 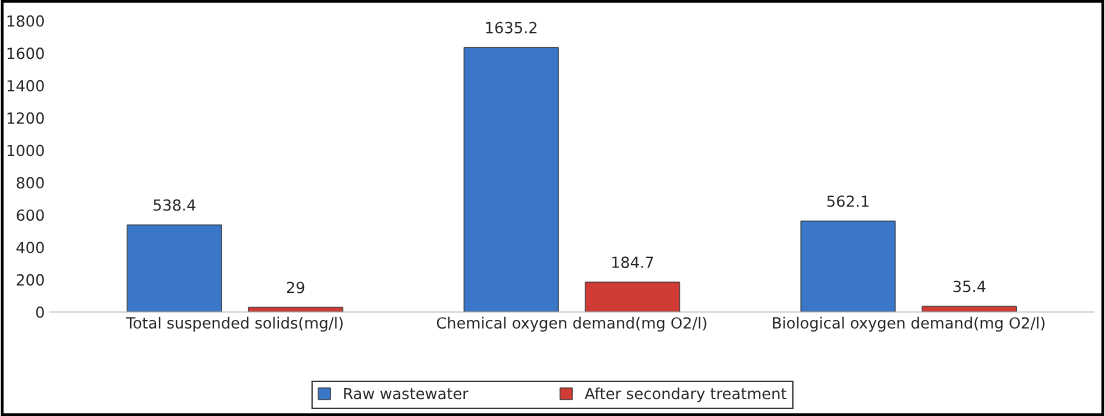 I want to click on y-tick-label: 400, so click(x=30, y=247).